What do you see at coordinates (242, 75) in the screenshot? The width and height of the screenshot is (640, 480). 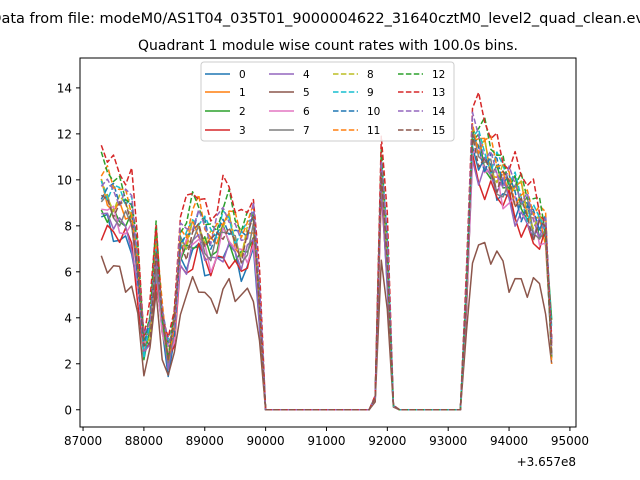 I see `legend-label-0: 0` at bounding box center [242, 75].